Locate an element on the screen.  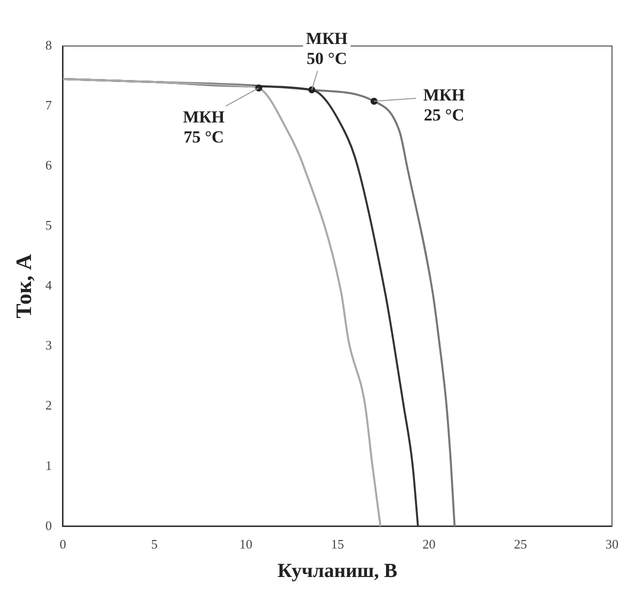
x-tick-label: 5 is located at coordinates (154, 544).